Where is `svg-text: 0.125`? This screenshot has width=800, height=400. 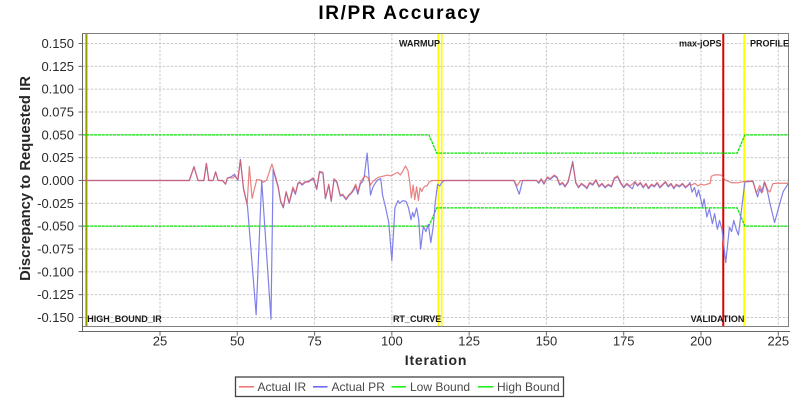
svg-text: 0.125 is located at coordinates (57, 66).